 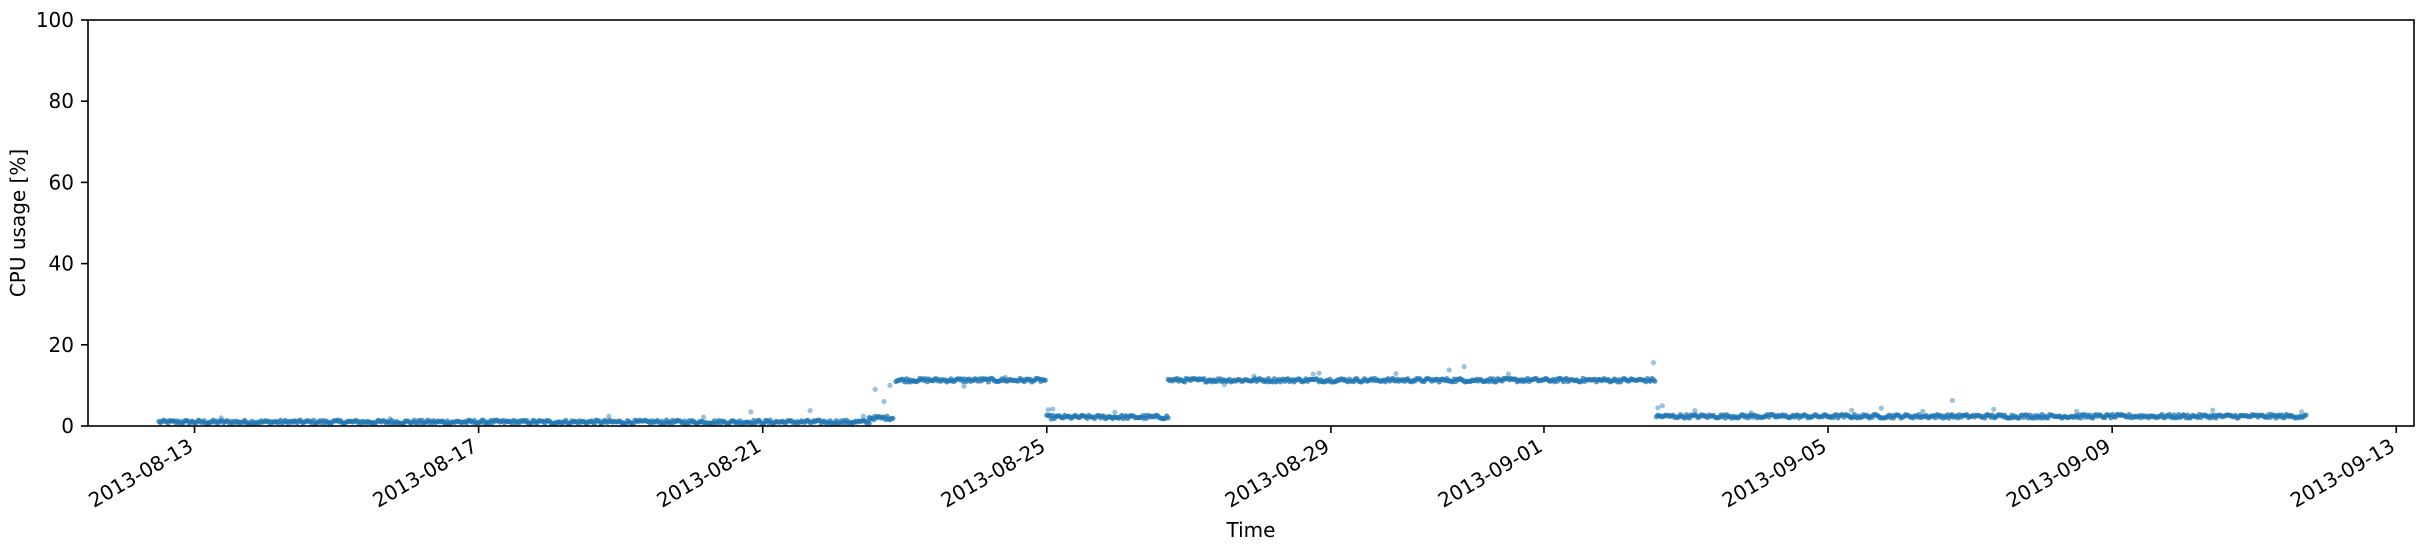 I want to click on y-tick-label: 20, so click(x=61, y=345).